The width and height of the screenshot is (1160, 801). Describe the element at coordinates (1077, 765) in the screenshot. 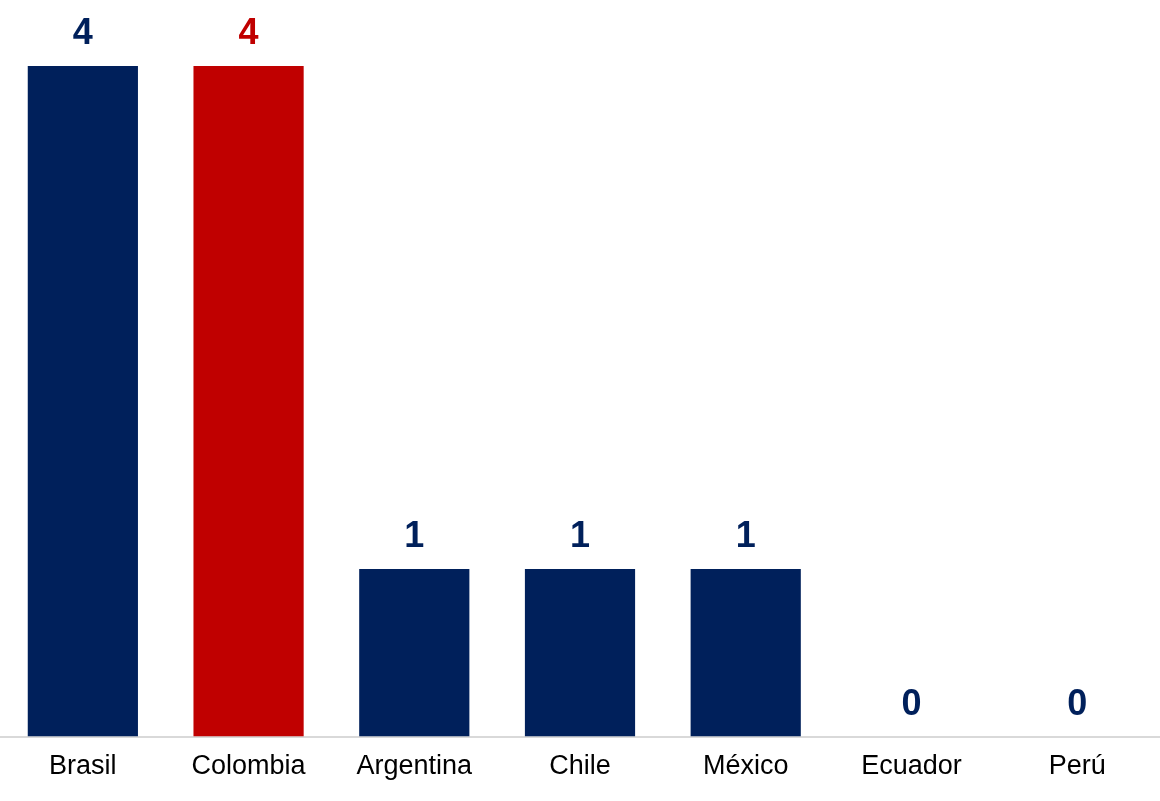

I see `x-tick-label: Perú` at that location.